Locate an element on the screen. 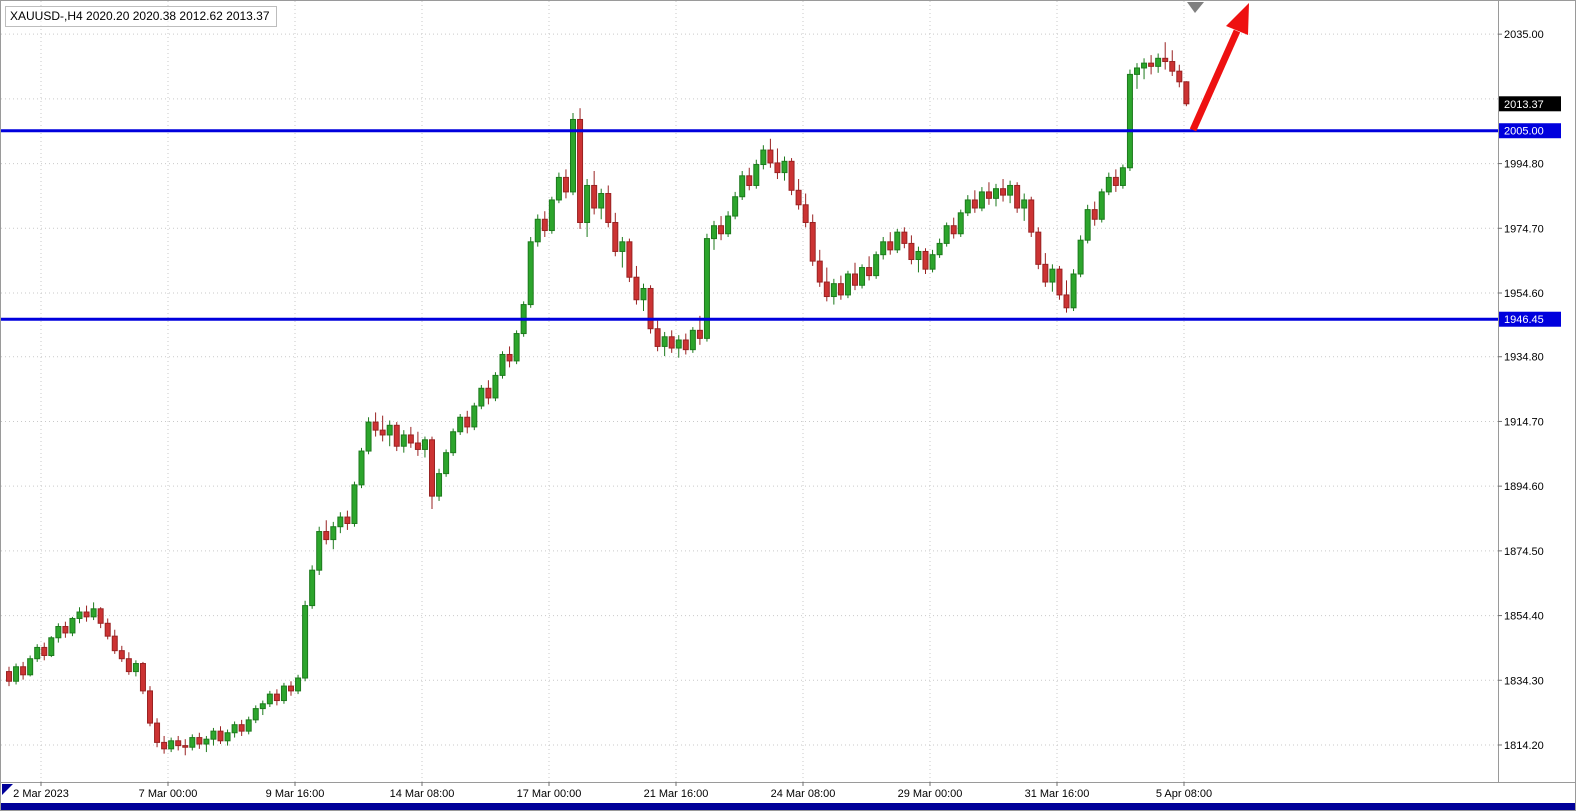 The image size is (1576, 811). price-tick-label: 1934.80 is located at coordinates (1524, 358).